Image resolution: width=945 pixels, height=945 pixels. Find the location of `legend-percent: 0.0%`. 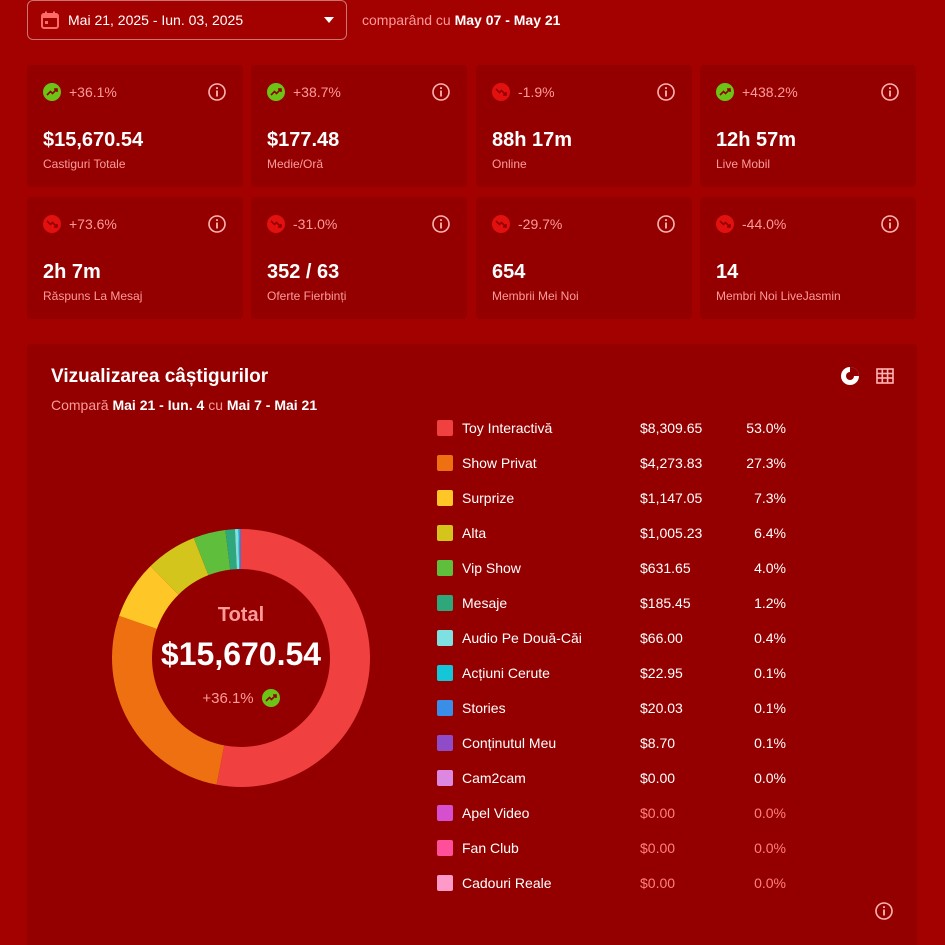

legend-percent: 0.0% is located at coordinates (770, 813).